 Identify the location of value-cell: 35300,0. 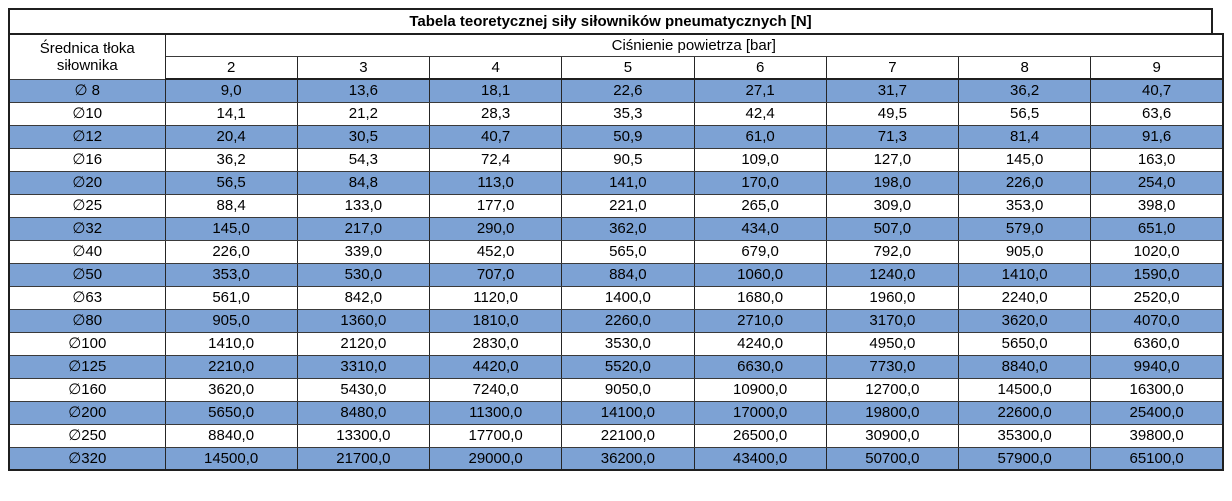
(1024, 435).